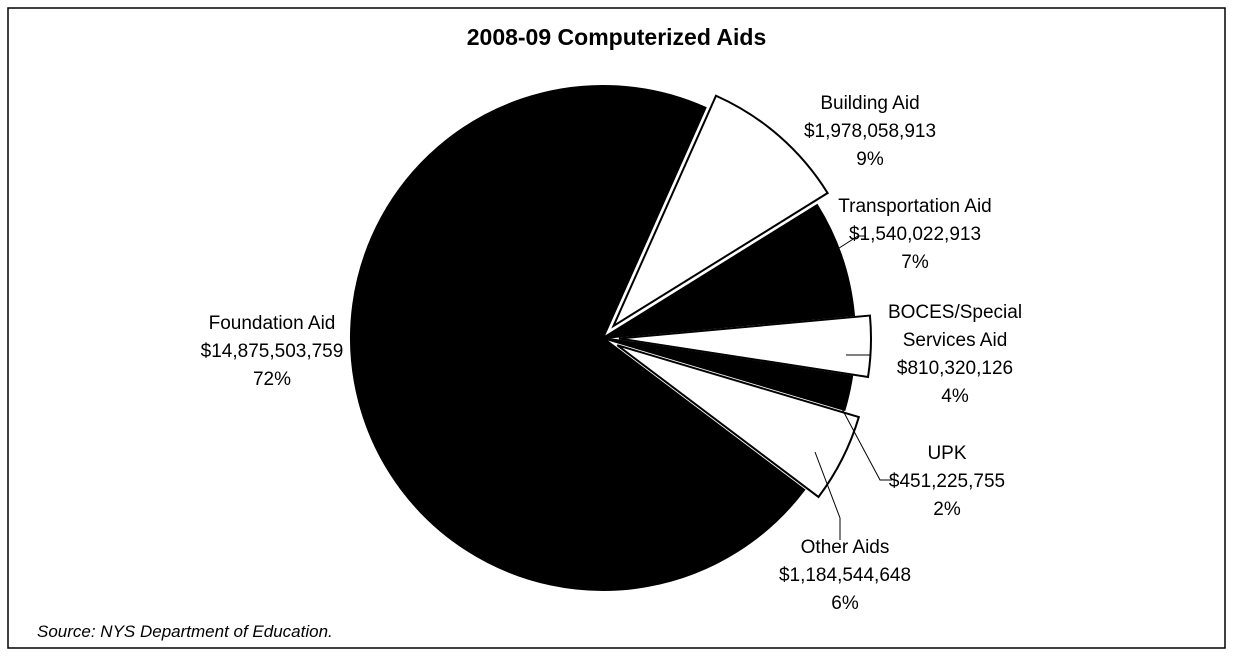  What do you see at coordinates (955, 368) in the screenshot?
I see `slice-value: $810,320,126` at bounding box center [955, 368].